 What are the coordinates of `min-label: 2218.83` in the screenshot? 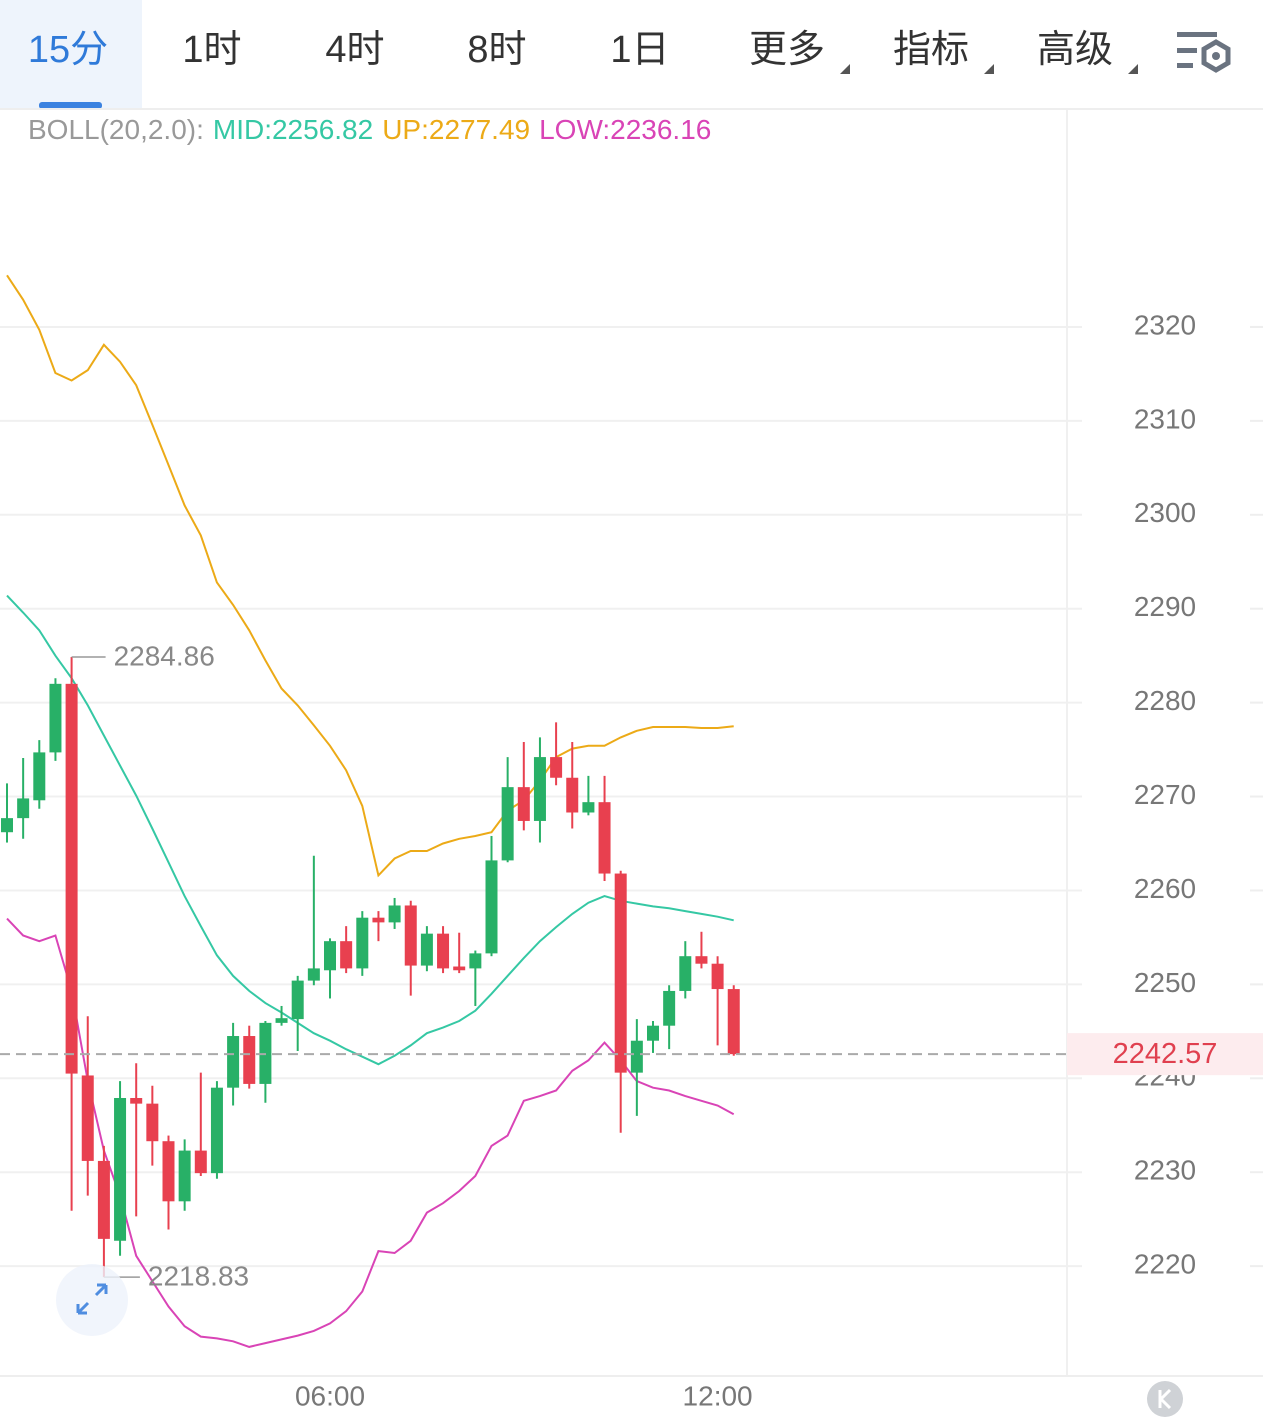 It's located at (198, 1275).